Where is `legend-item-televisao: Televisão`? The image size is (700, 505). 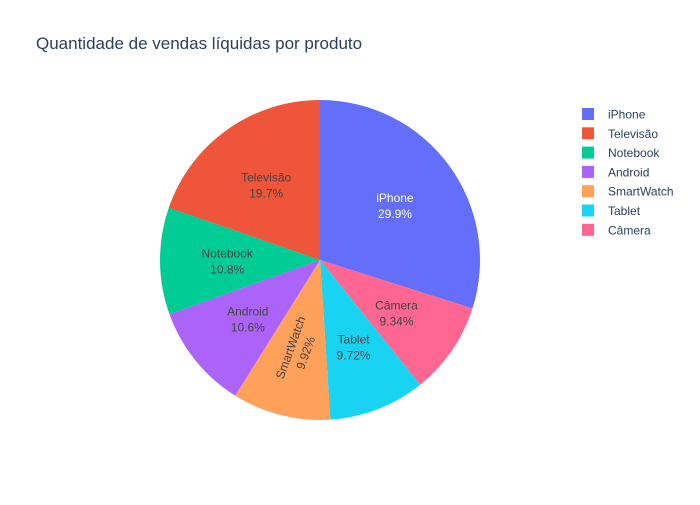 legend-item-televisao: Televisão is located at coordinates (620, 134).